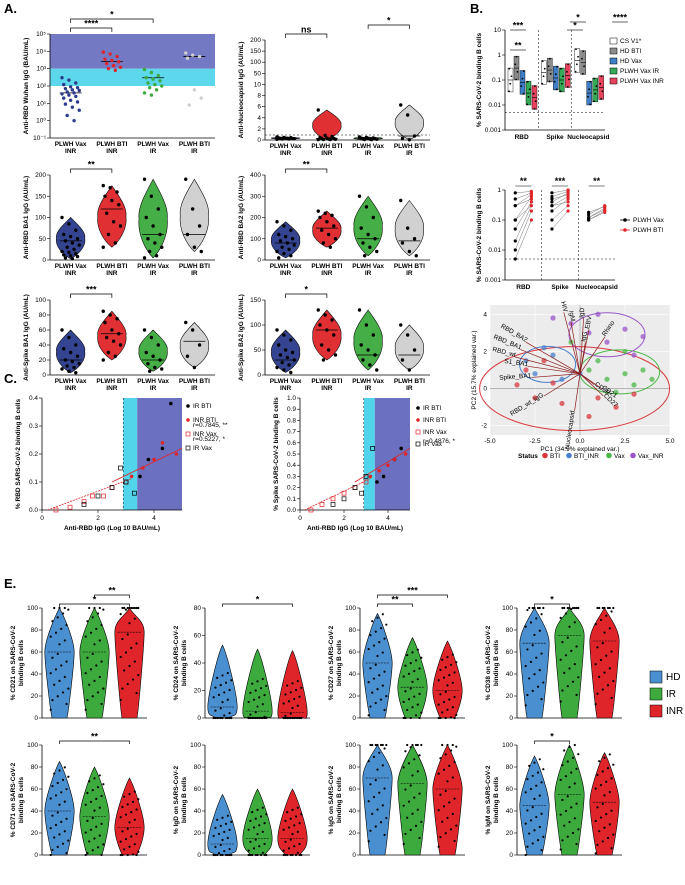 The height and width of the screenshot is (885, 685). I want to click on loading-label: IgD, so click(583, 312).